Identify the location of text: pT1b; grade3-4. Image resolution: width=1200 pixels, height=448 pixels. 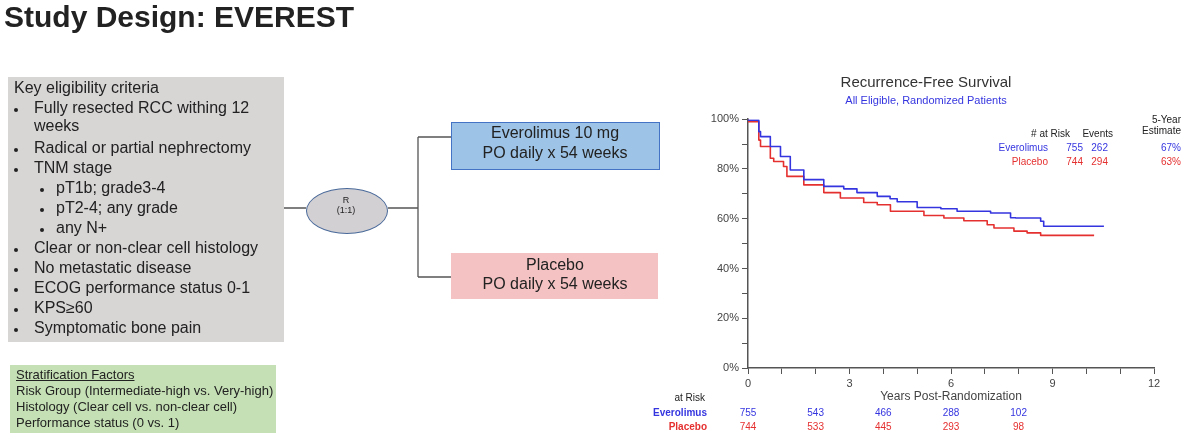
(111, 188).